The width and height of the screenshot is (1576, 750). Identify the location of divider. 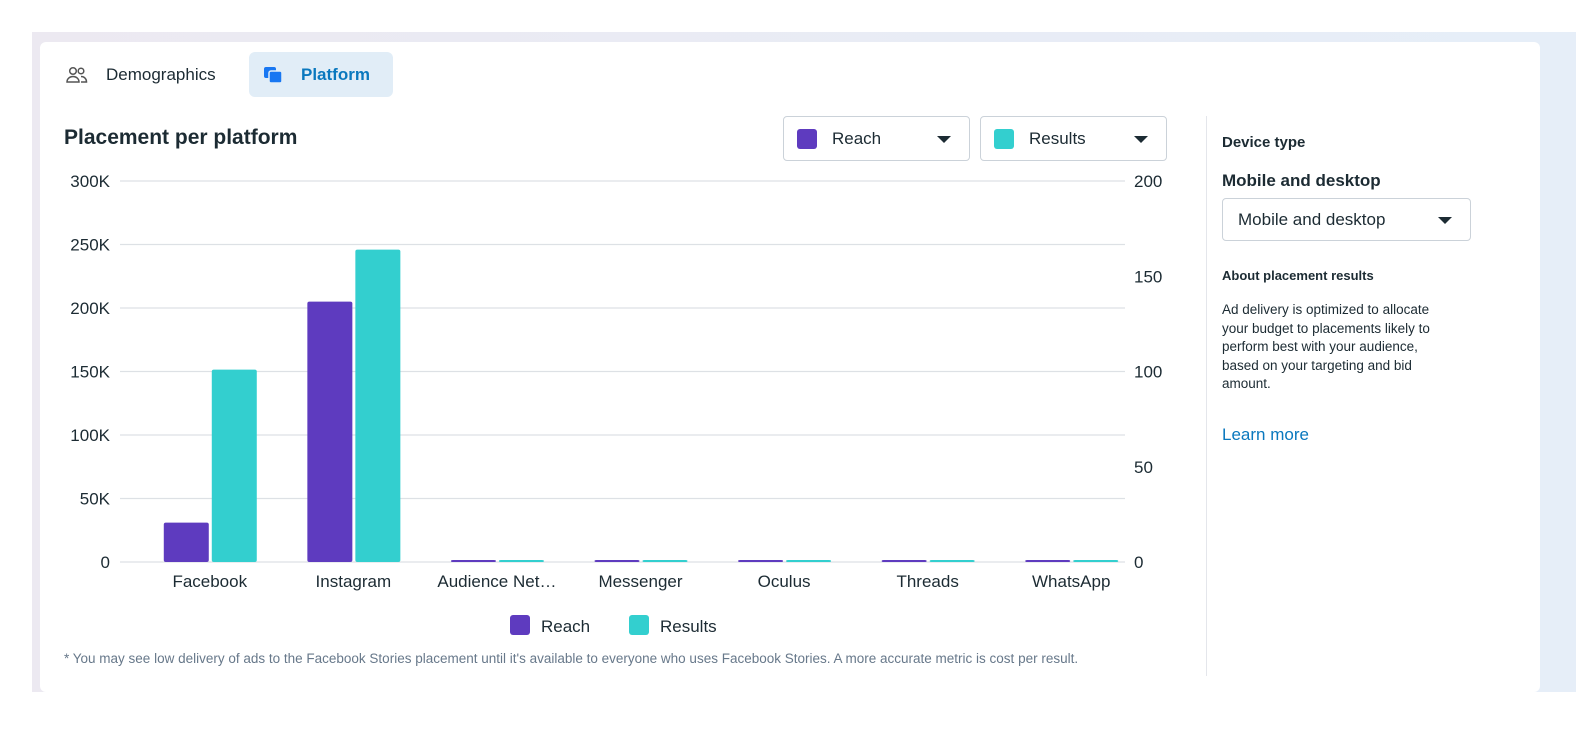
(1206, 396).